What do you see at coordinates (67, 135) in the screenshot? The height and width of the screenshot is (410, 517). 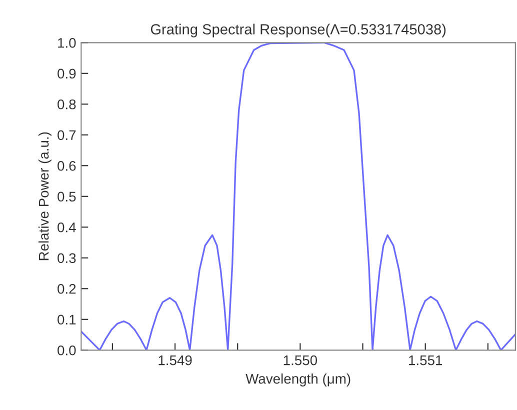 I see `y-tick-label: 0.7` at bounding box center [67, 135].